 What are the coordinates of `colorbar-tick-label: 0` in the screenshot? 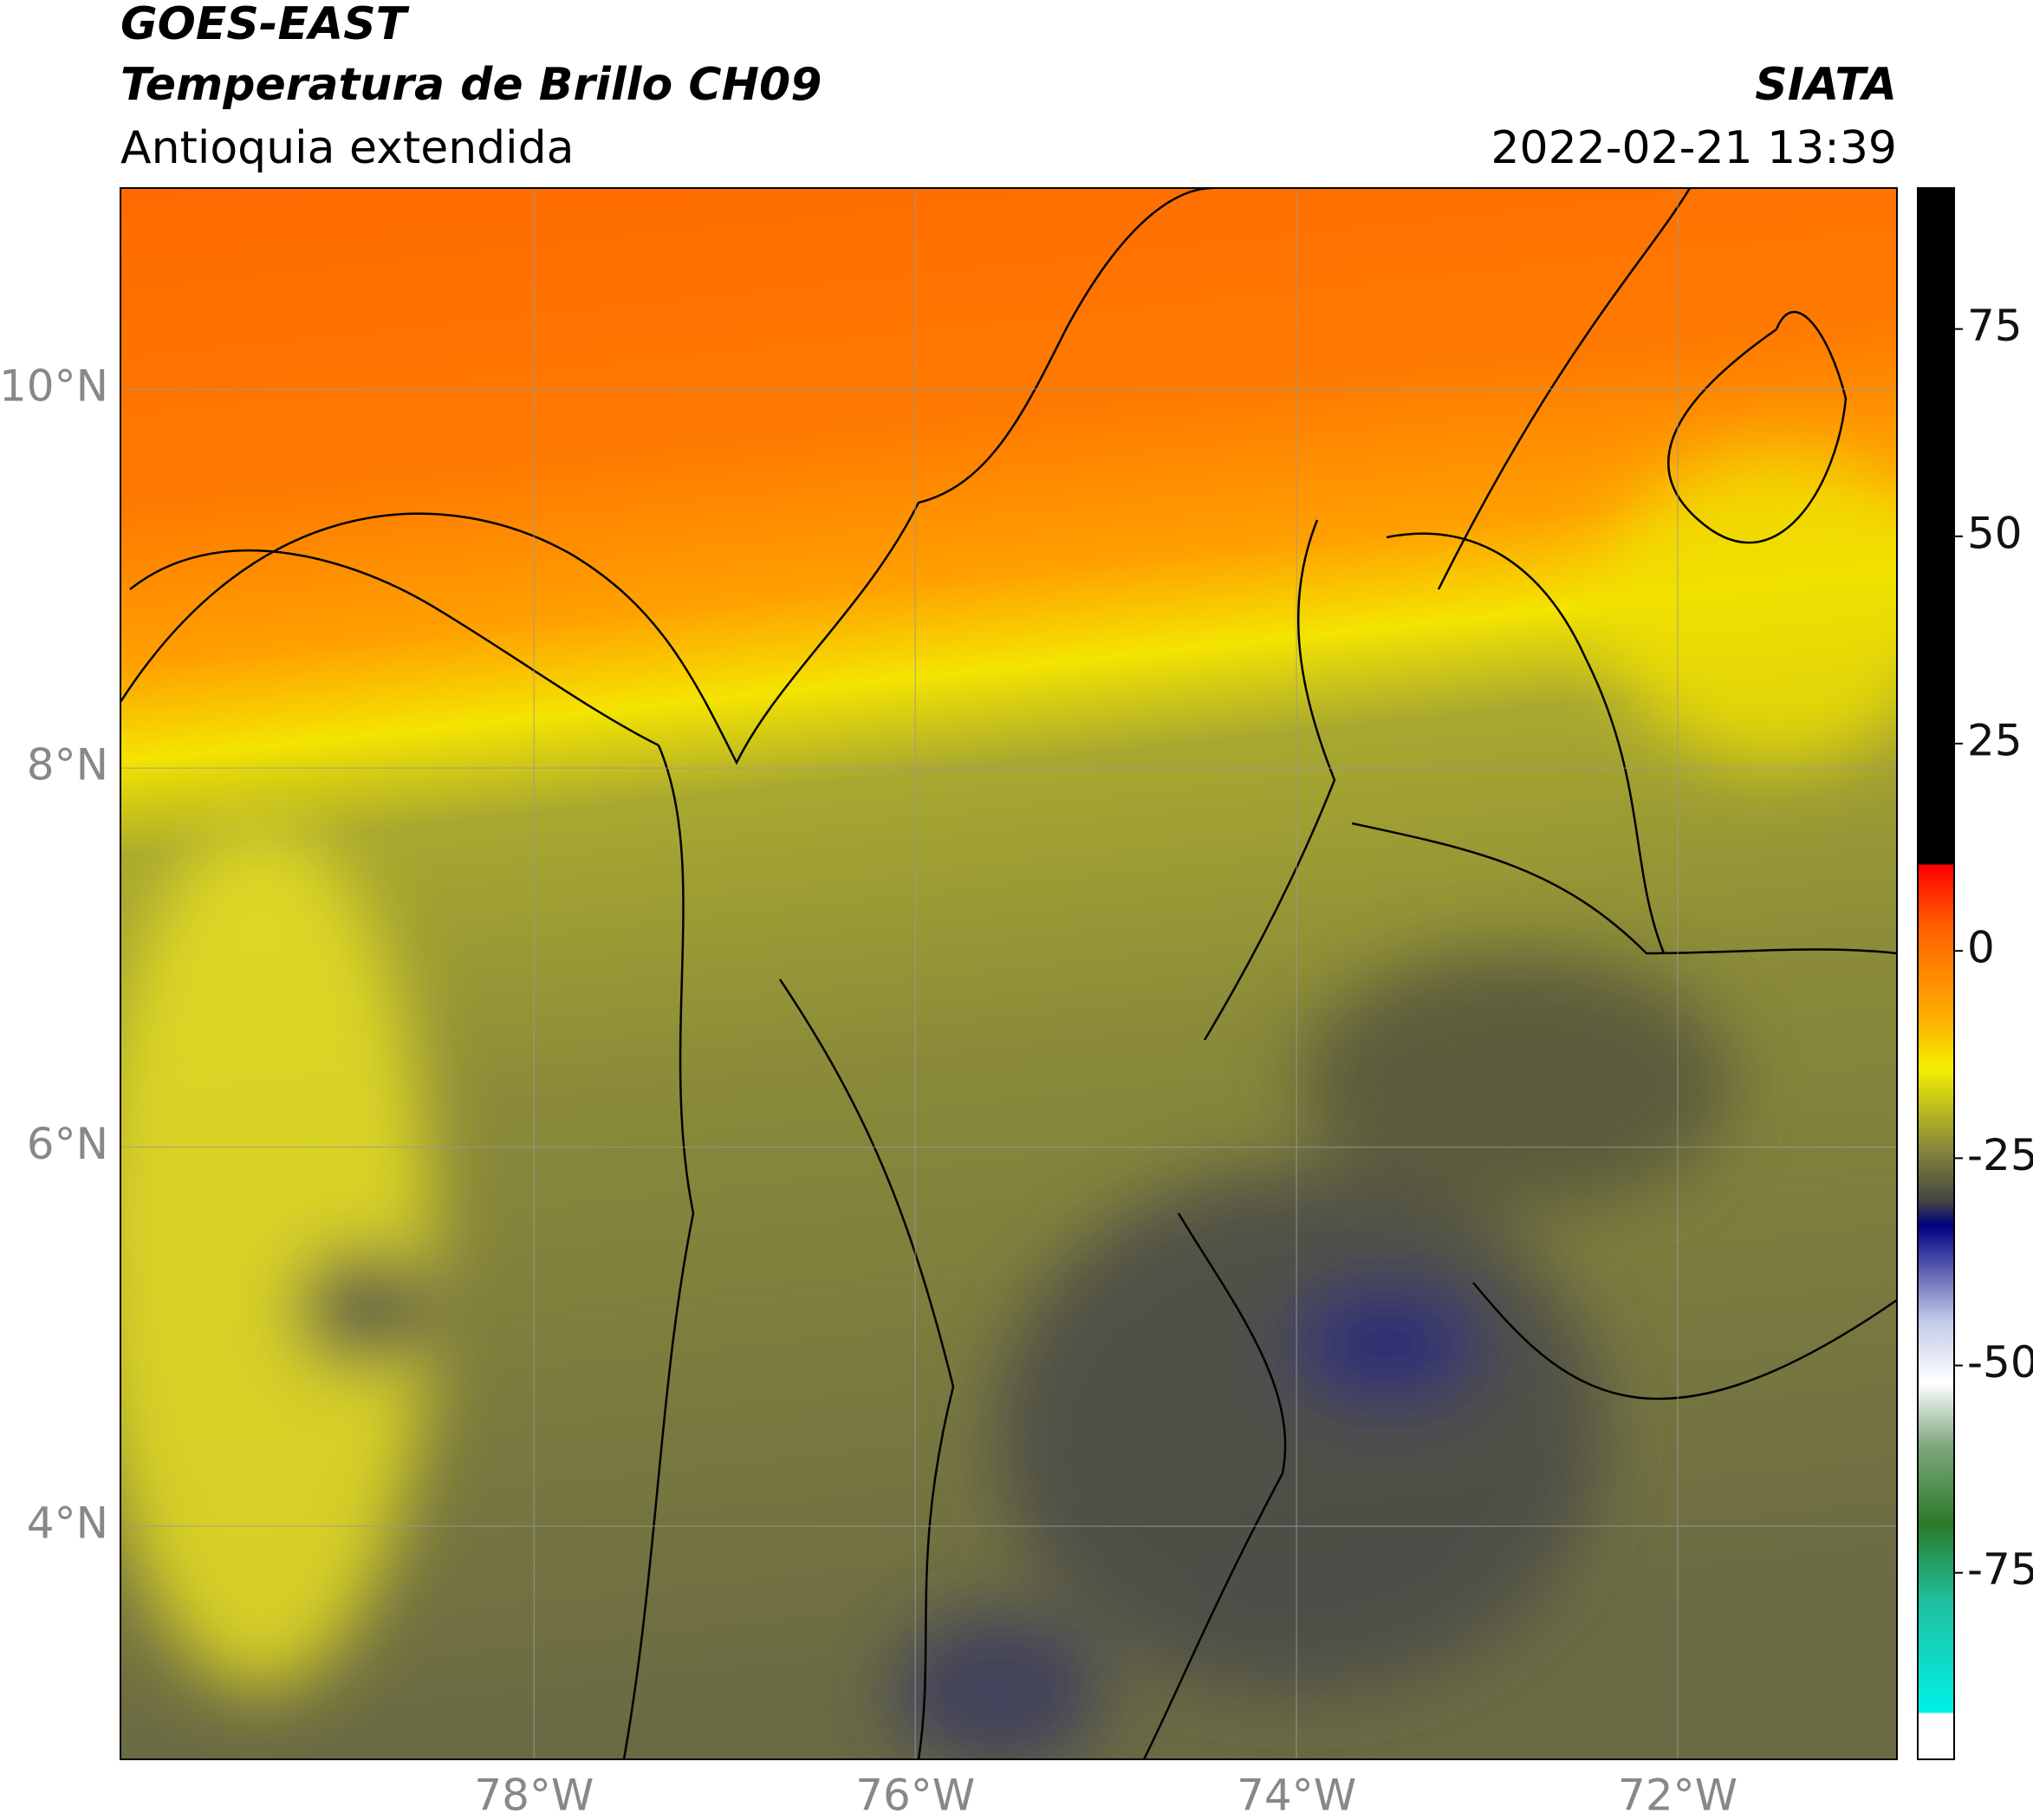 It's located at (1981, 948).